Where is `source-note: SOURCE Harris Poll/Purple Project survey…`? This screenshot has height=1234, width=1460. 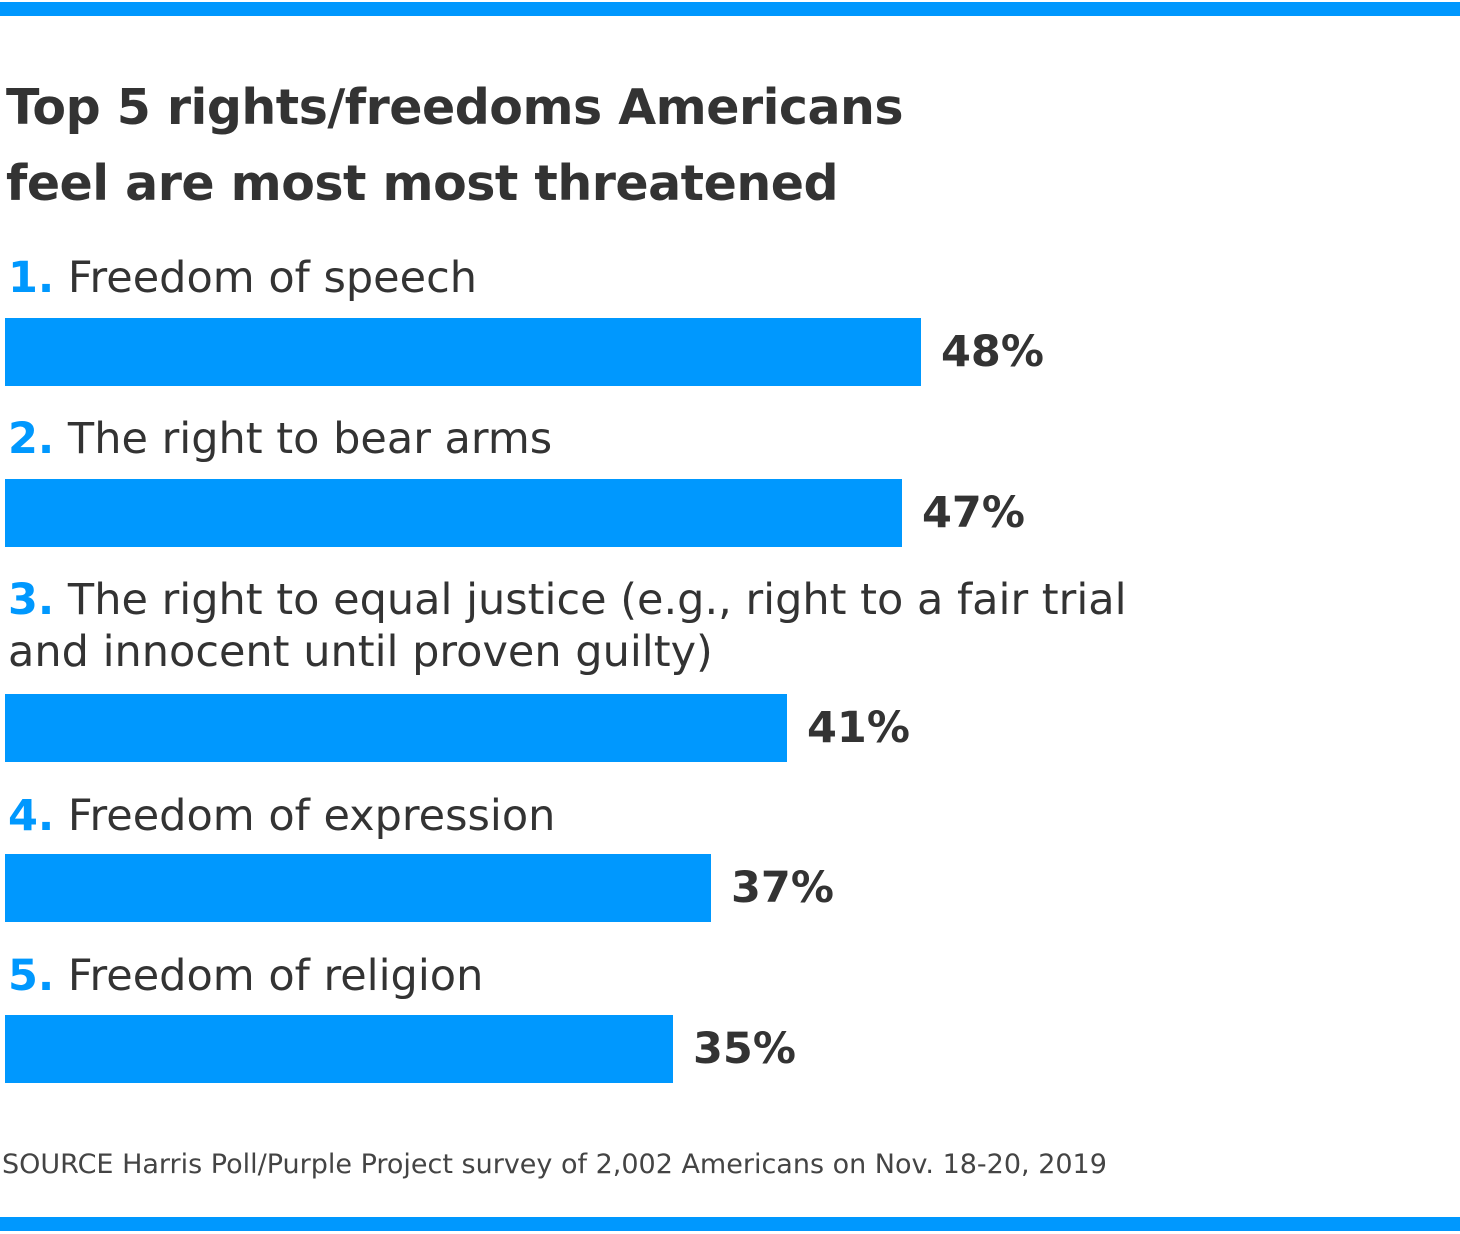 source-note: SOURCE Harris Poll/Purple Project survey… is located at coordinates (554, 1164).